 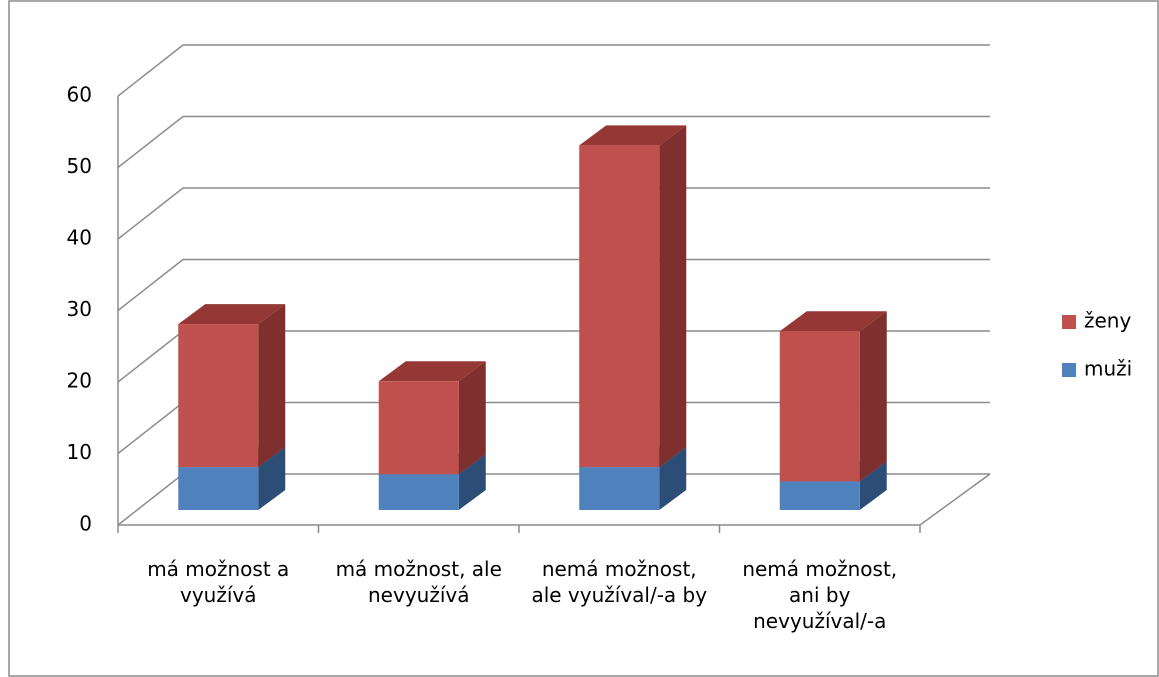 I want to click on y-tick-label: 0, so click(x=85, y=524).